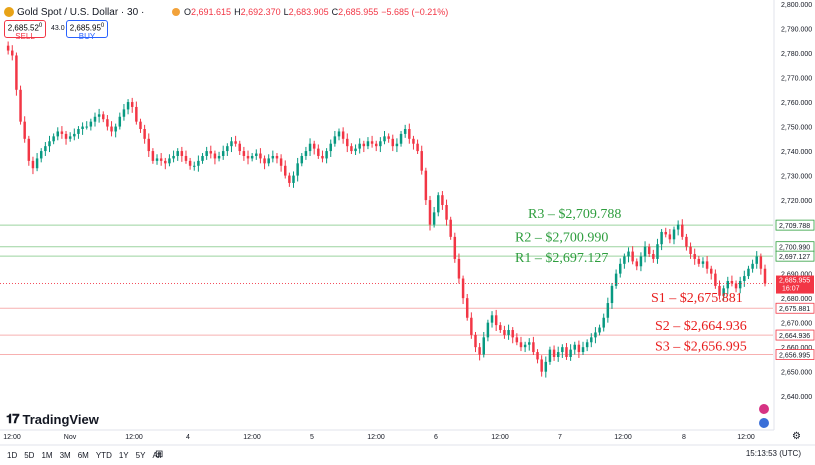 The width and height of the screenshot is (815, 465). I want to click on range-6m: 6M, so click(83, 455).